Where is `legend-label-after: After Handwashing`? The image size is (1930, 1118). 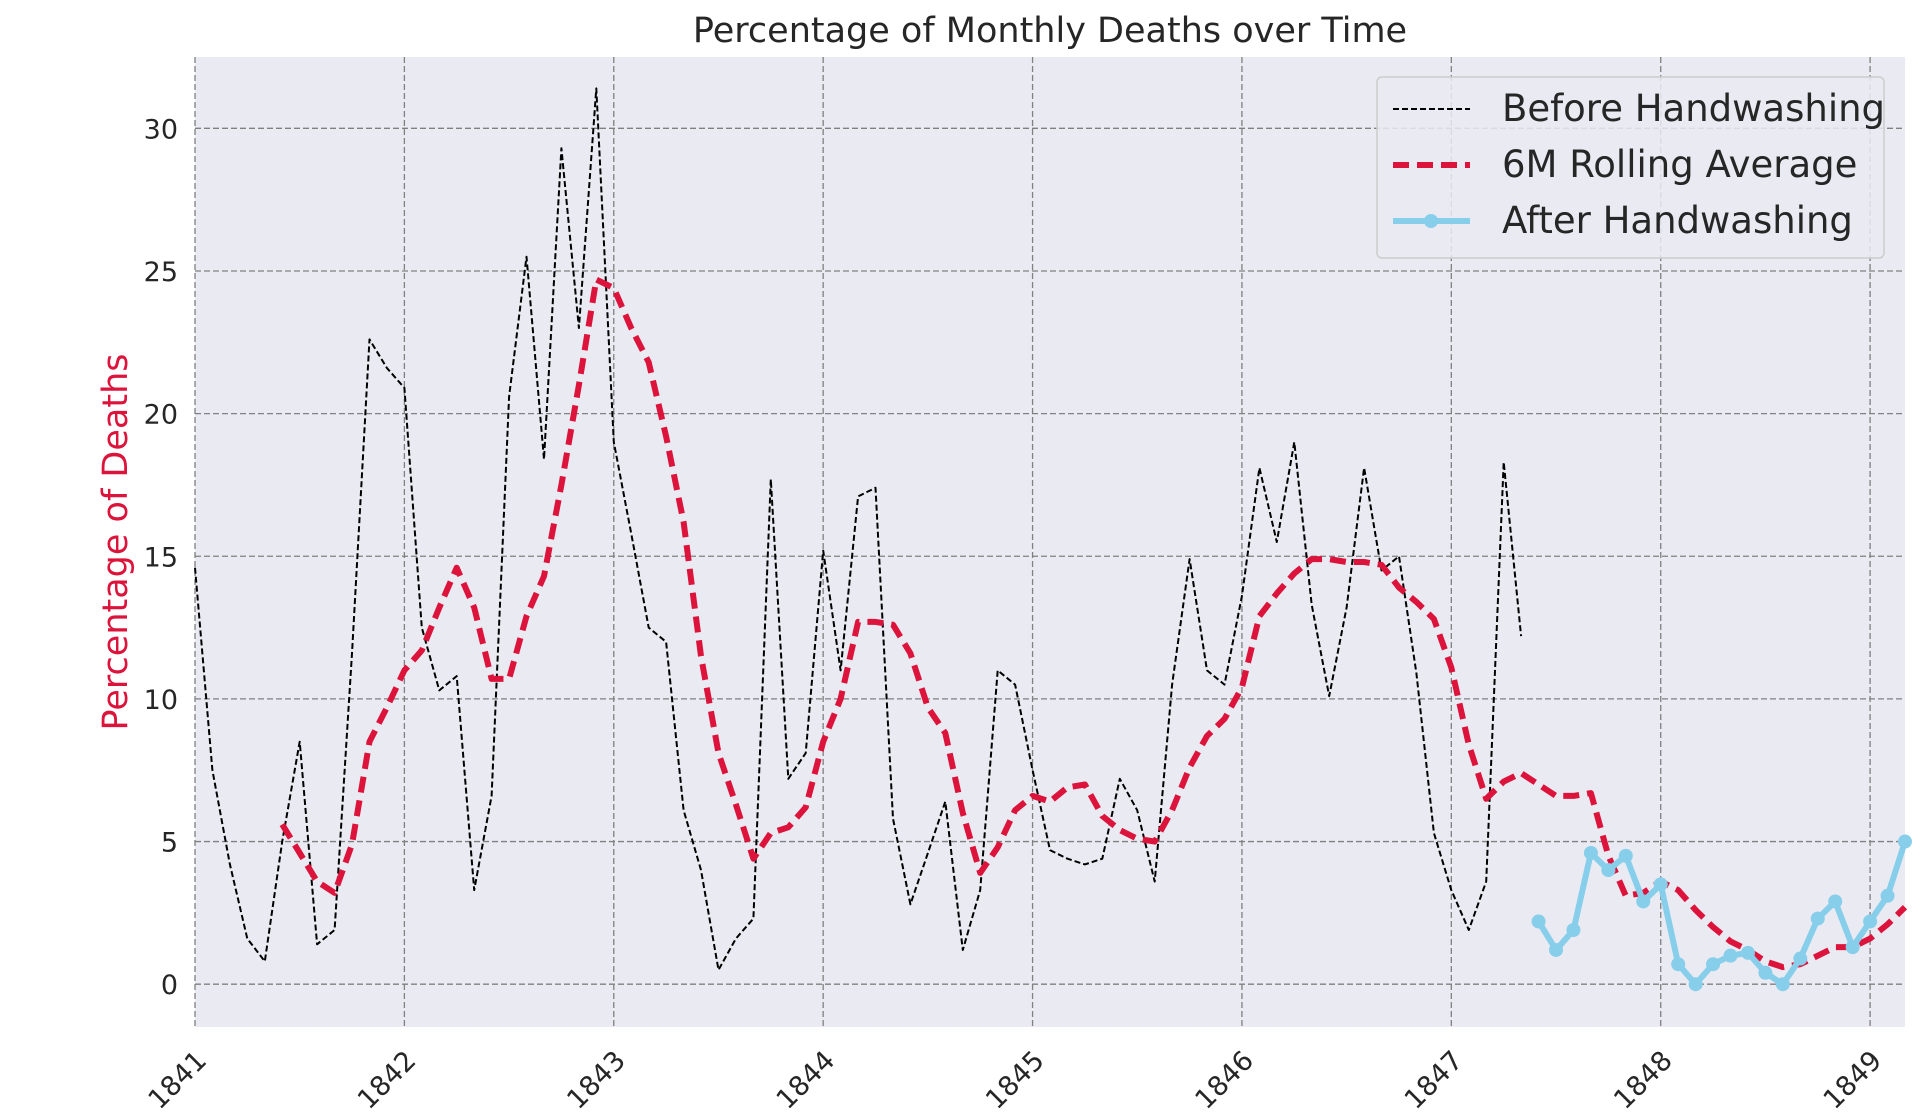
legend-label-after: After Handwashing is located at coordinates (1677, 220).